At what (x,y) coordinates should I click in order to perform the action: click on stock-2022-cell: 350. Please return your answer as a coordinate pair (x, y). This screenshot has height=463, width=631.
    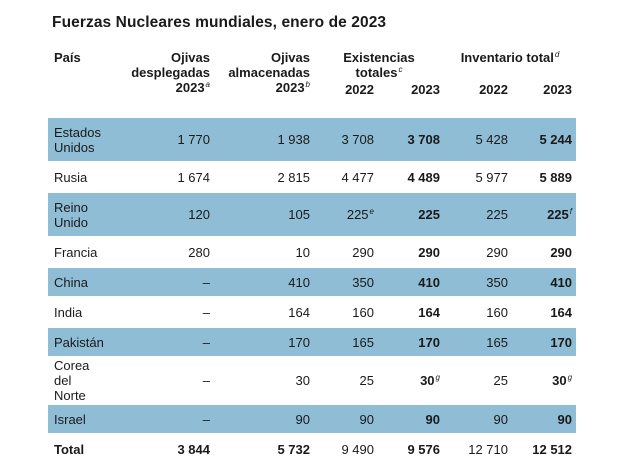
    Looking at the image, I should click on (346, 282).